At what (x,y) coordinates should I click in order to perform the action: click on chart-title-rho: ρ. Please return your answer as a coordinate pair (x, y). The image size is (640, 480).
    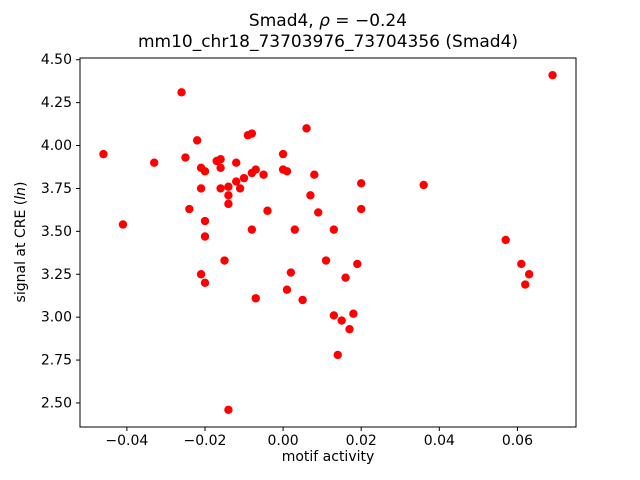
    Looking at the image, I should click on (324, 21).